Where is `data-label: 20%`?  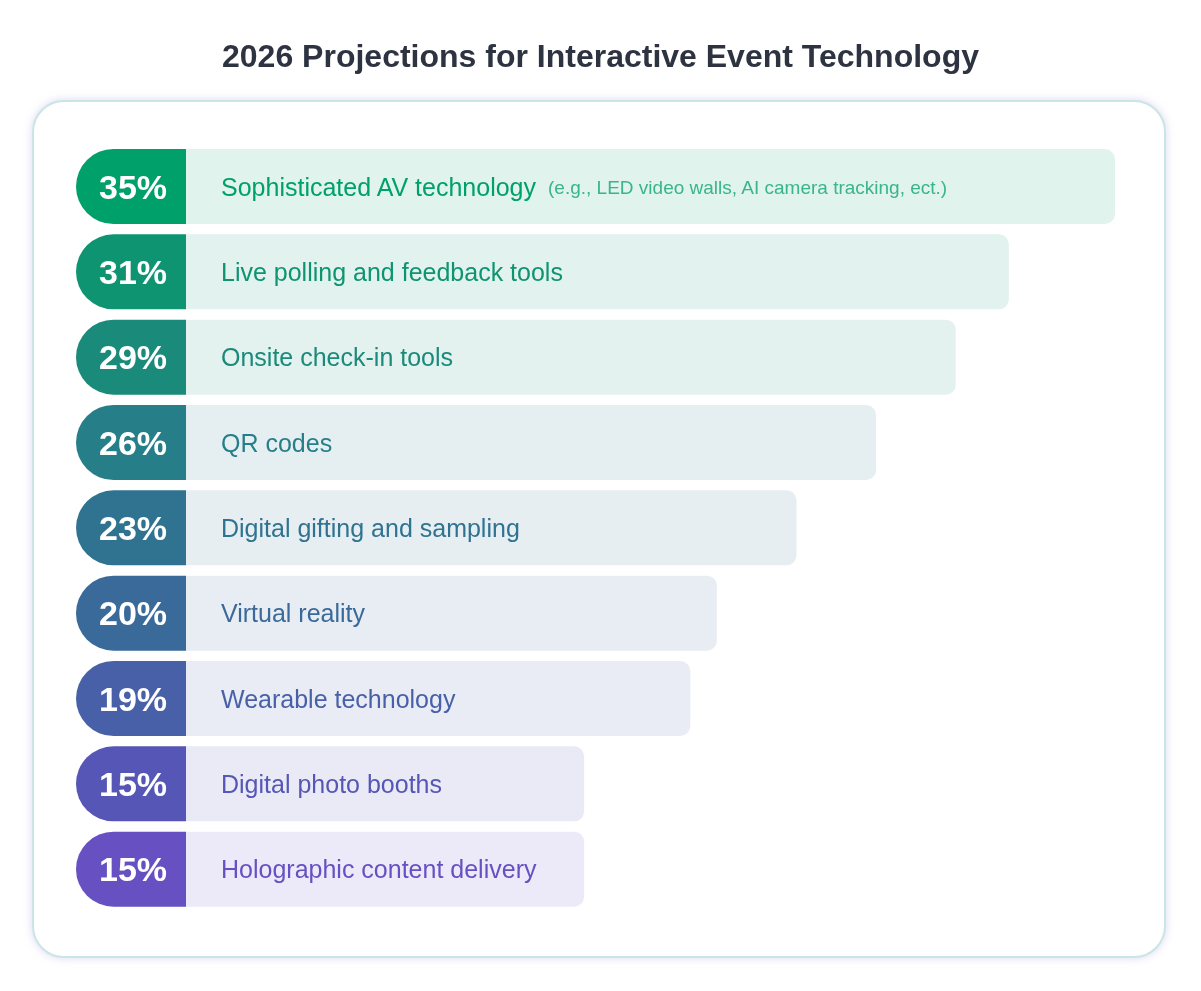 data-label: 20% is located at coordinates (133, 613).